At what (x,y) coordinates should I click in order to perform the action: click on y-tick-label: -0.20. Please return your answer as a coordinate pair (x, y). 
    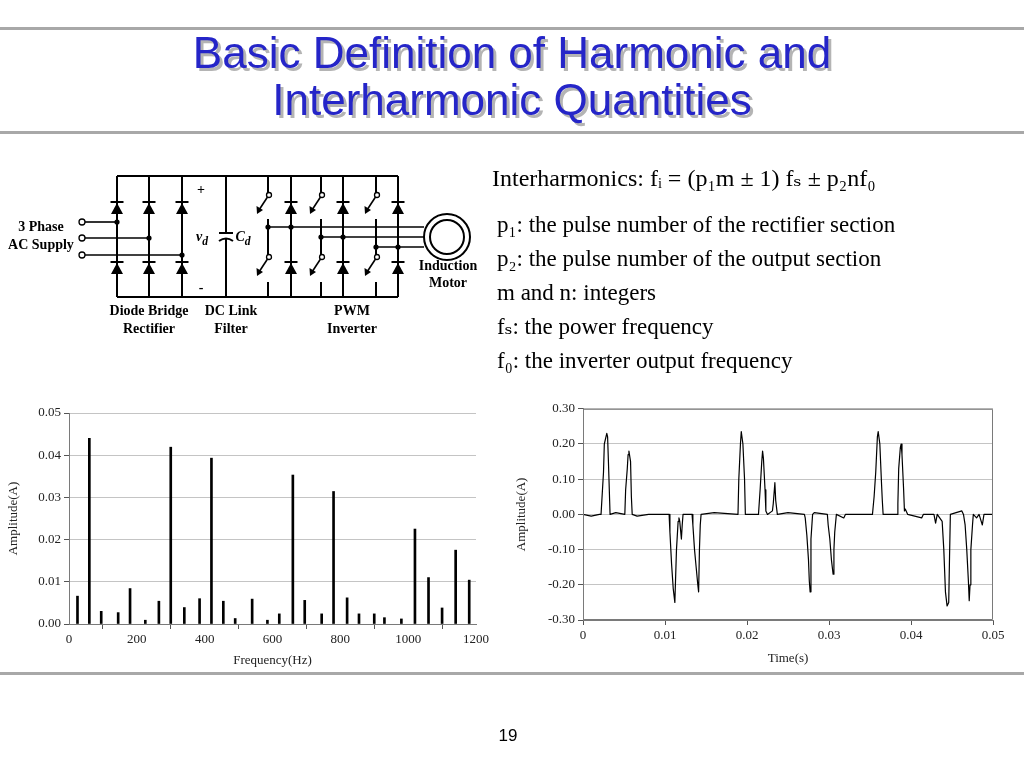
    Looking at the image, I should click on (561, 584).